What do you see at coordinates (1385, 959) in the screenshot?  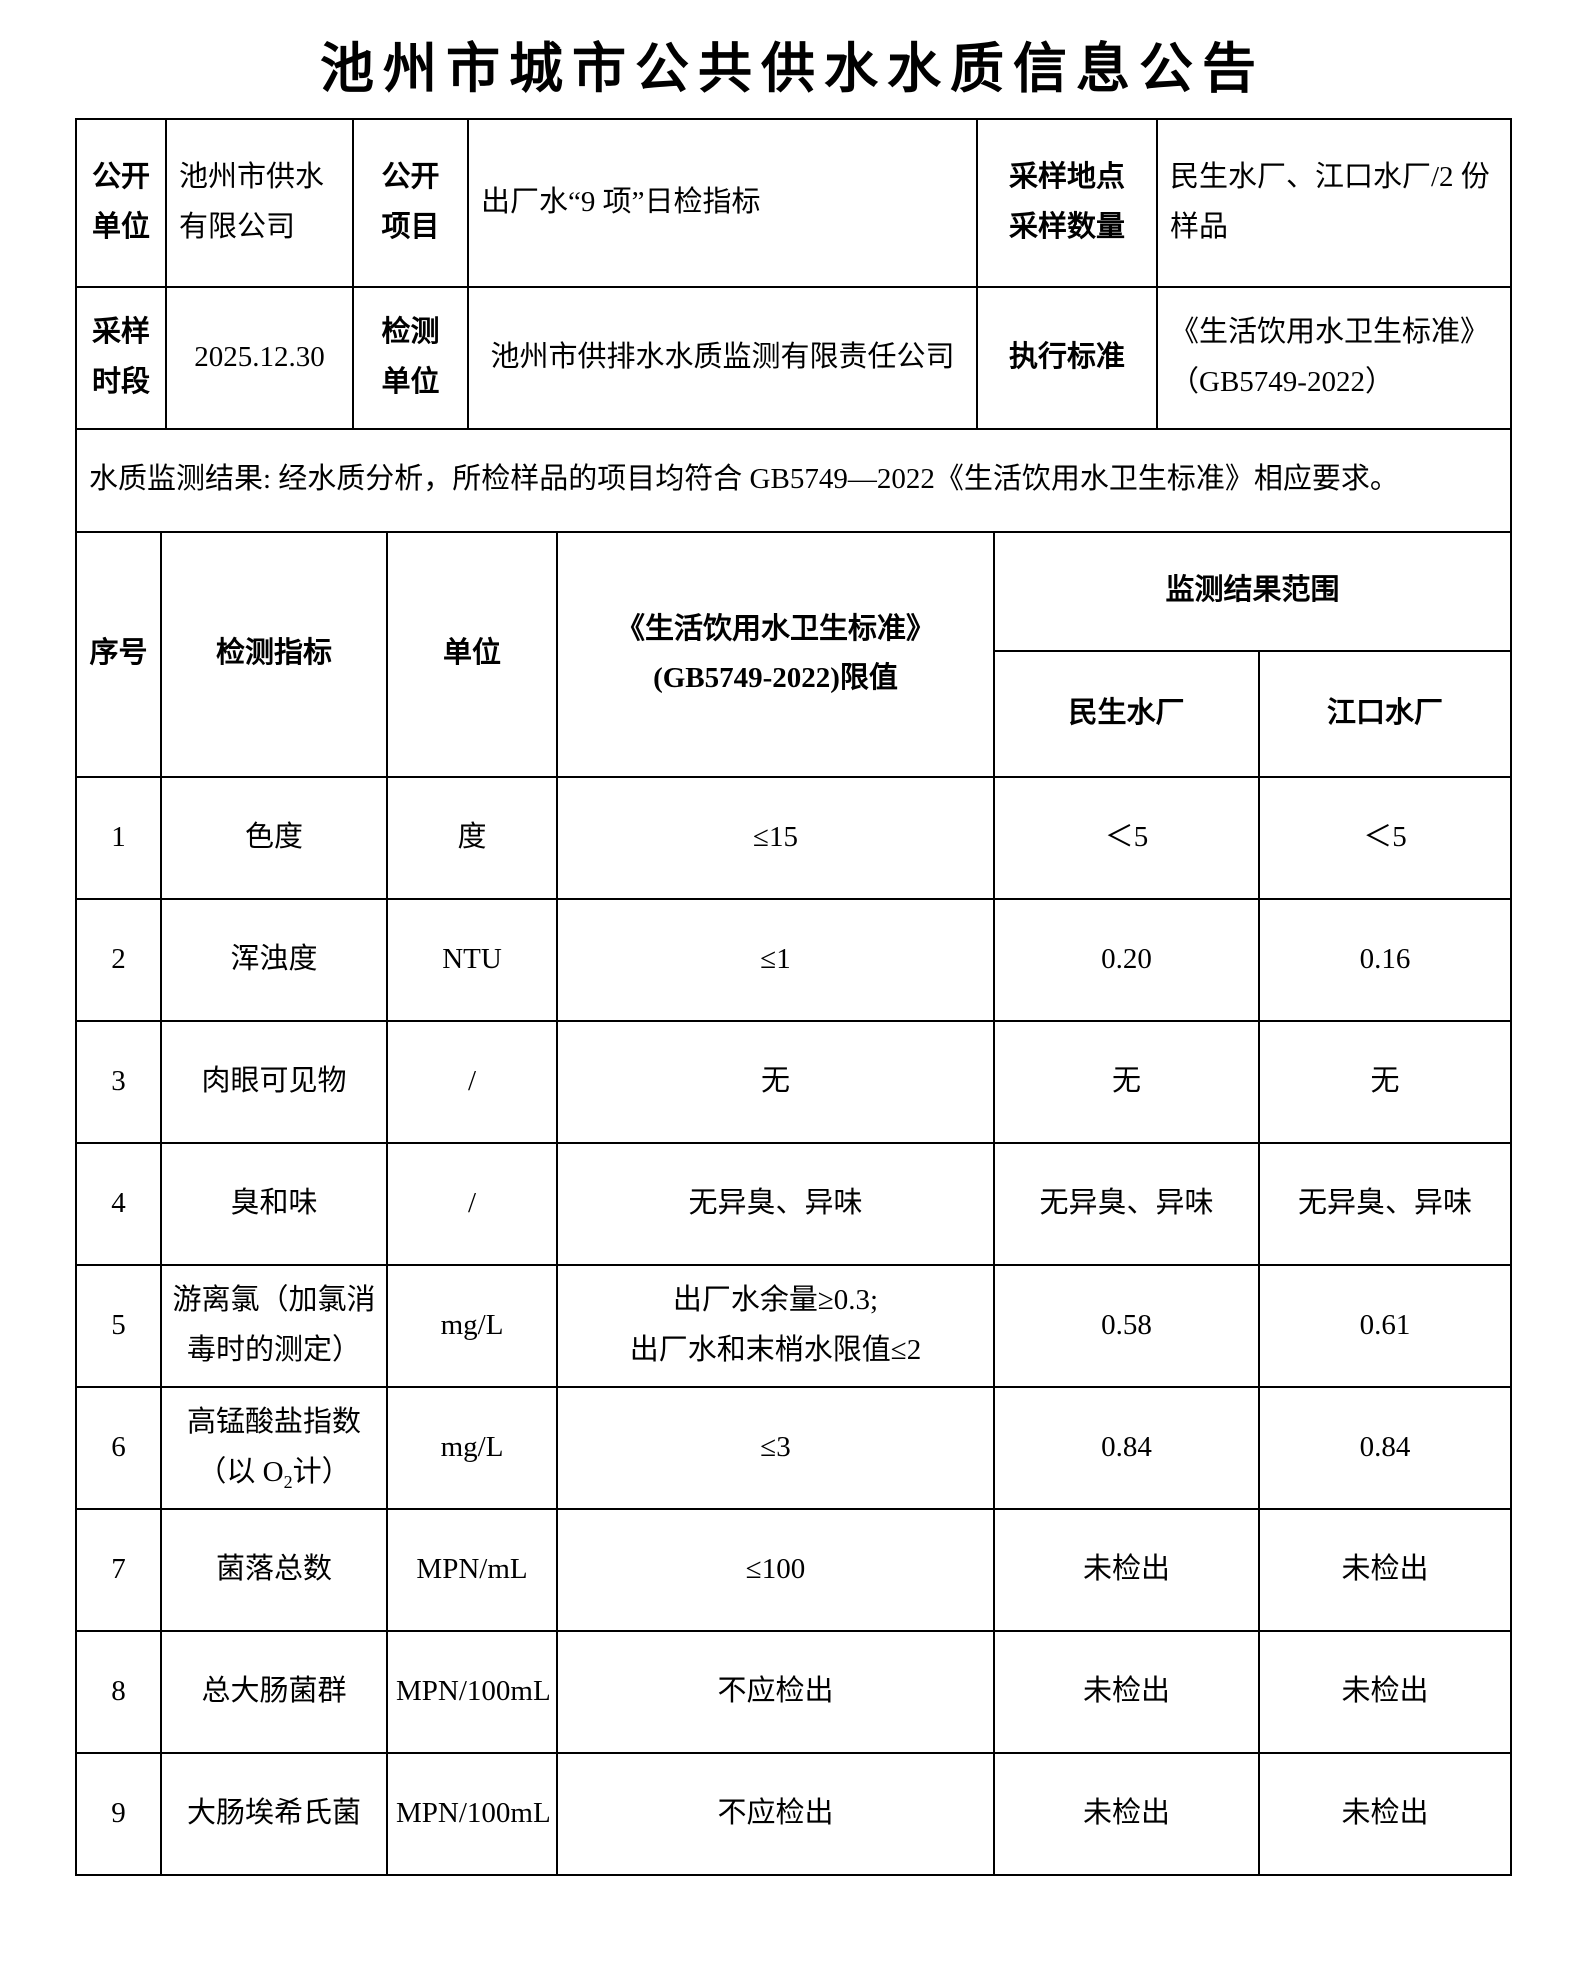 I see `cell-jiangkou-result: 0.16` at bounding box center [1385, 959].